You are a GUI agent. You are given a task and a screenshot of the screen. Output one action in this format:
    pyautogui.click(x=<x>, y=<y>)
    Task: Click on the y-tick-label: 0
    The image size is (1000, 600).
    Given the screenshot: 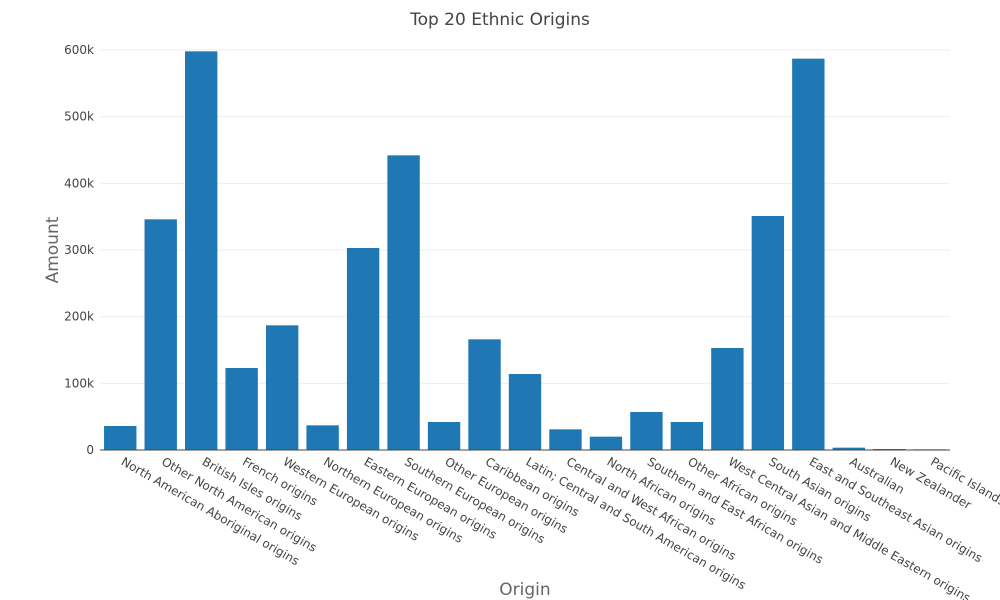 What is the action you would take?
    pyautogui.click(x=90, y=450)
    